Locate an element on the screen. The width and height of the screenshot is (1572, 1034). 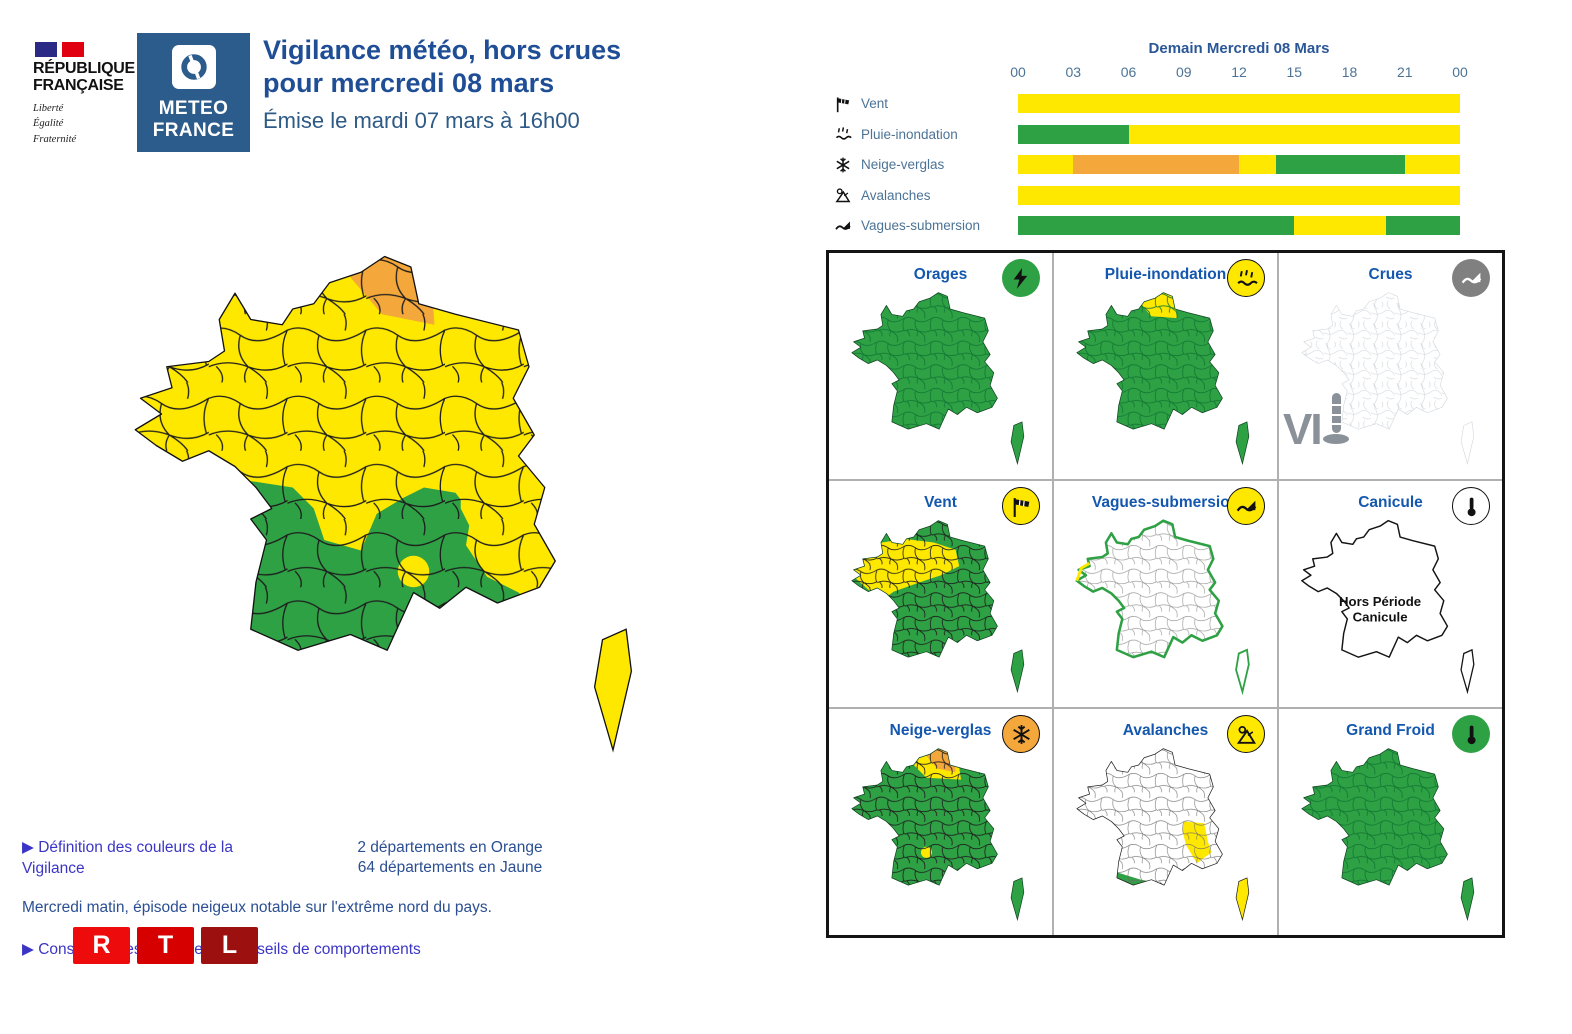
rf-line1: RÉPUBLIQUE is located at coordinates (84, 68).